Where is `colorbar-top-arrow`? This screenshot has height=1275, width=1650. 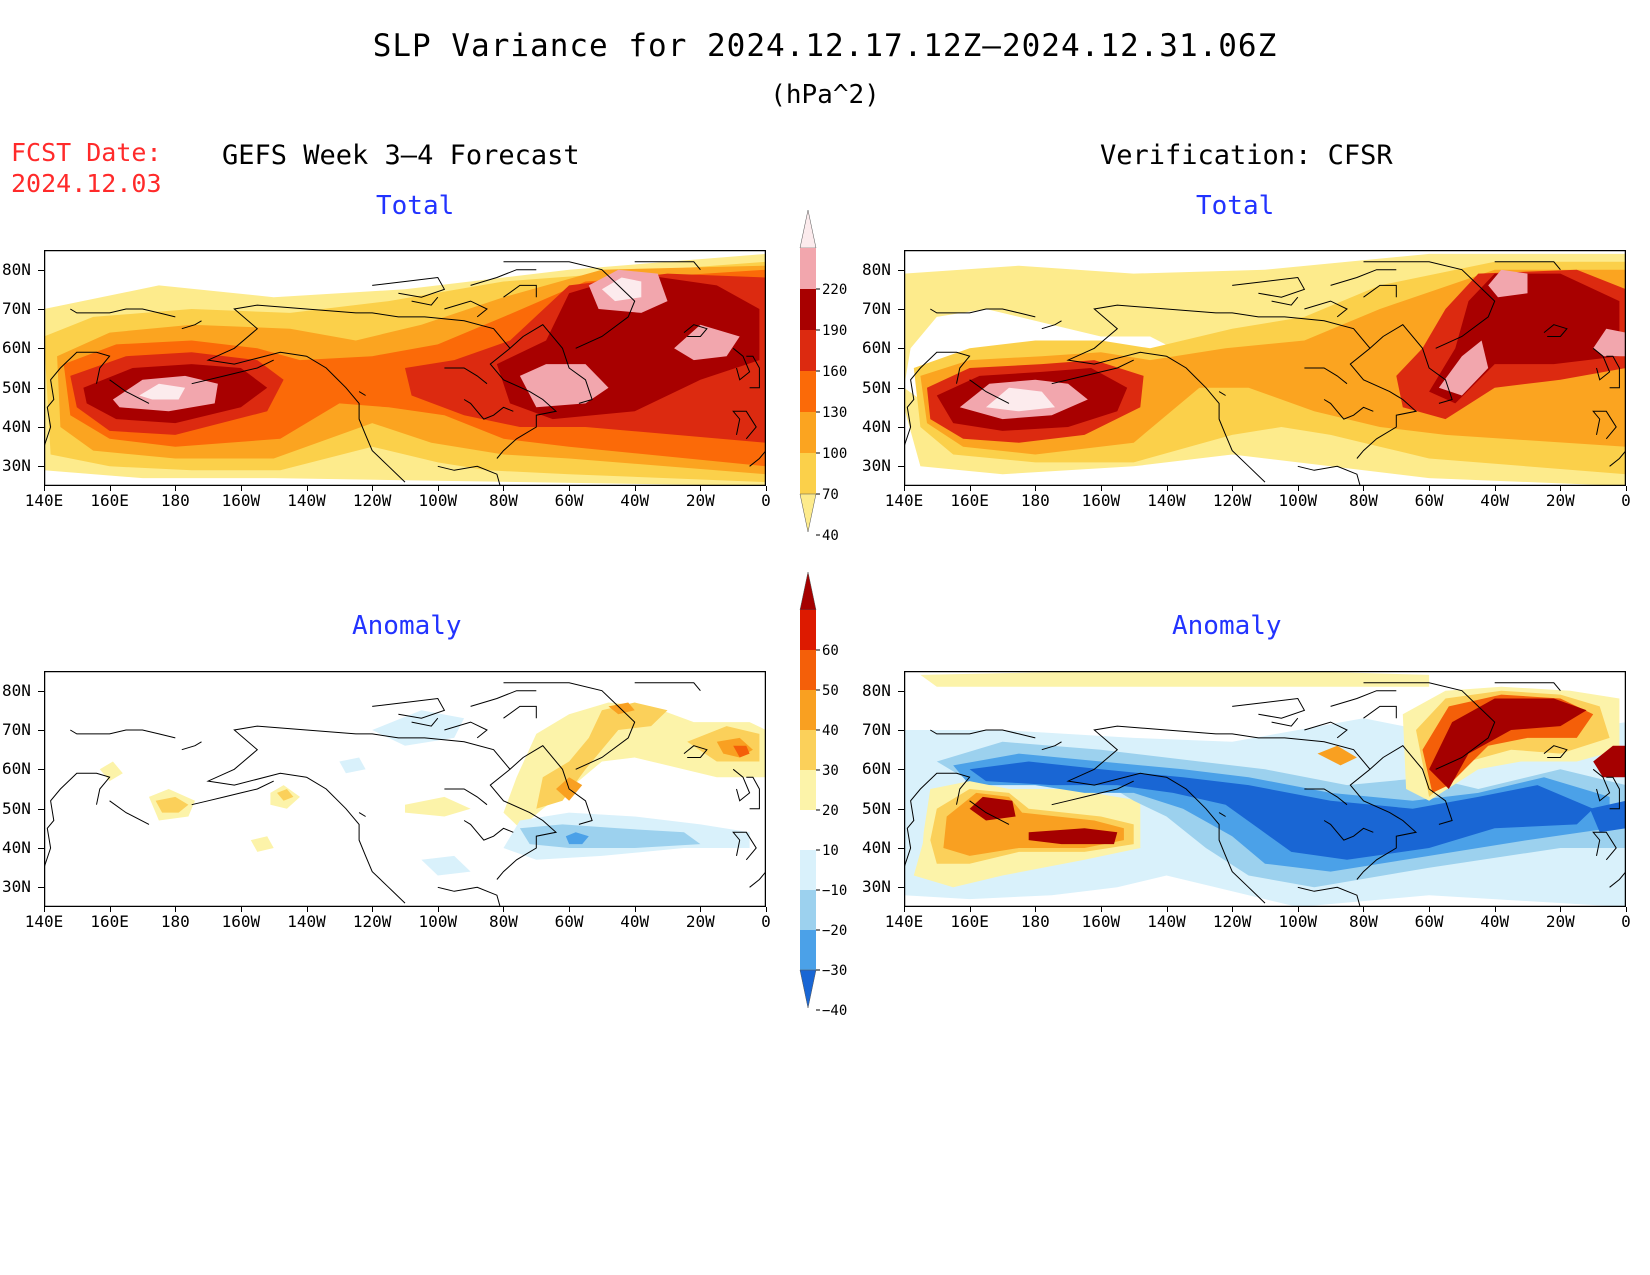
colorbar-top-arrow is located at coordinates (808, 591).